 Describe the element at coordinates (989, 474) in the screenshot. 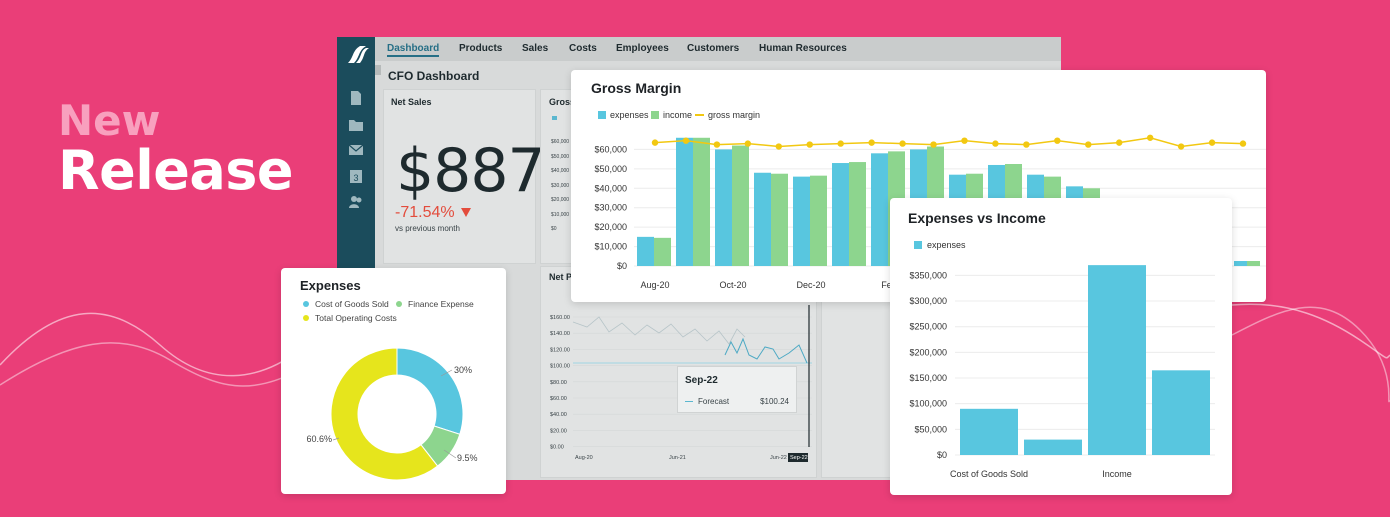

I see `x-tick-label: Cost of Goods Sold` at that location.